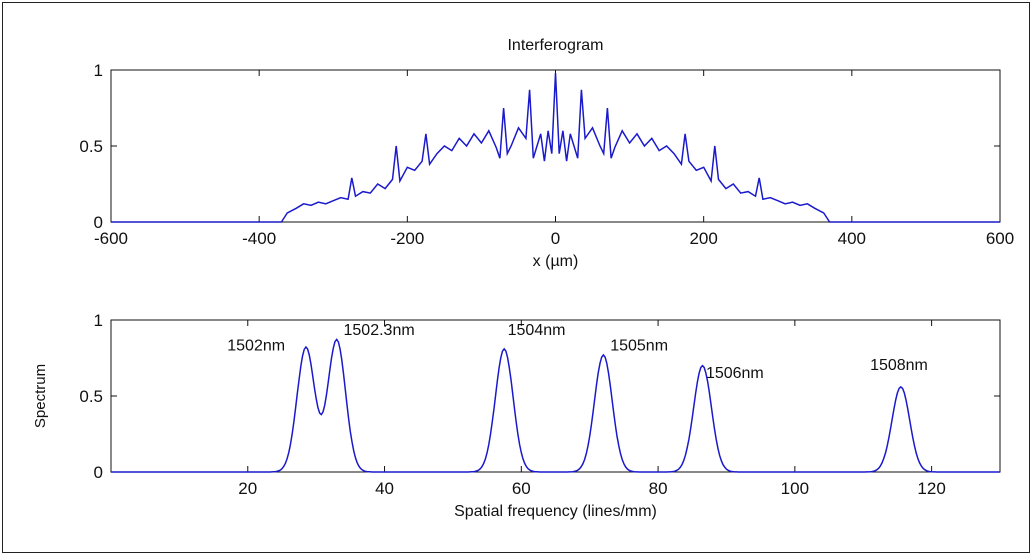  I want to click on x-axis-label: x (µm), so click(556, 261).